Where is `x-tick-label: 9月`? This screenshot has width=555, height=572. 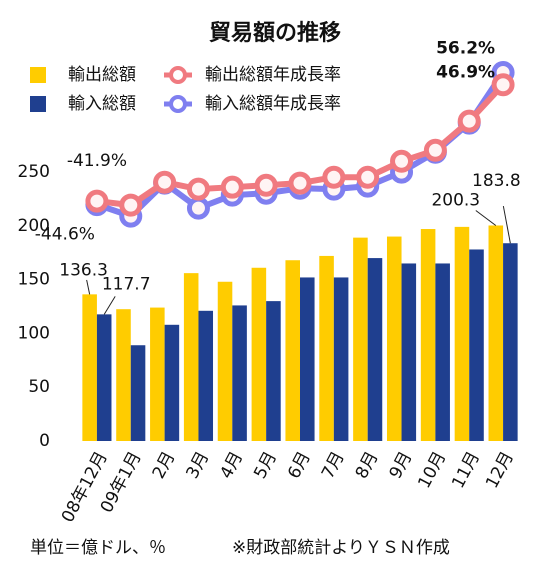 x-tick-label: 9月 is located at coordinates (401, 465).